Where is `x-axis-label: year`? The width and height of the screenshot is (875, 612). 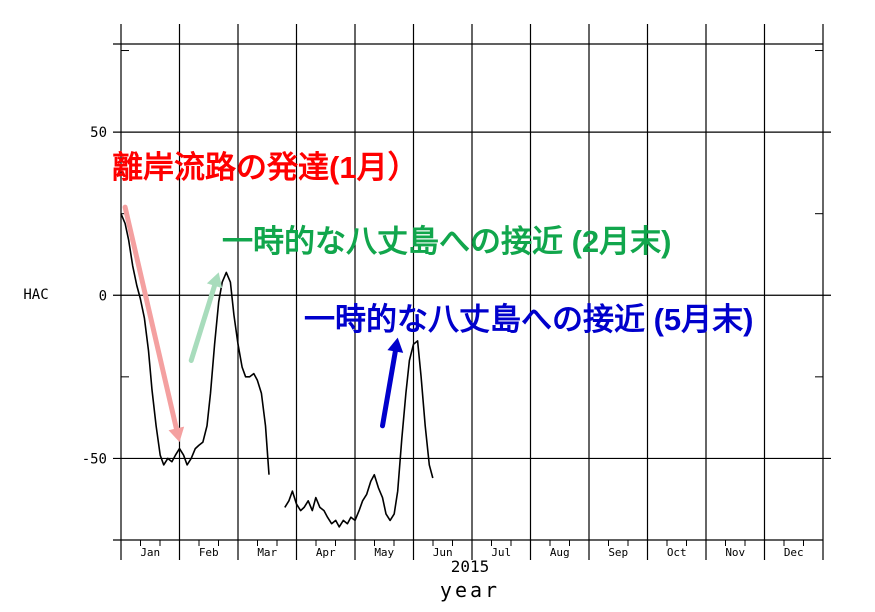 x-axis-label: year is located at coordinates (470, 590).